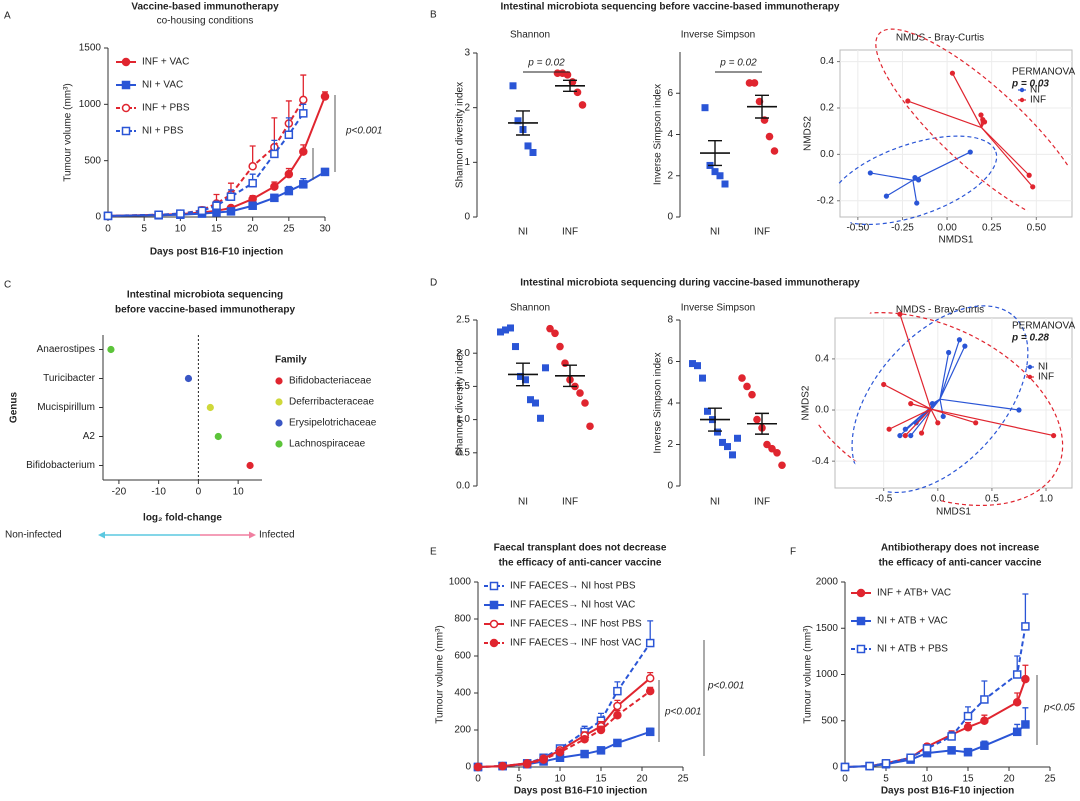 This screenshot has height=801, width=1080. I want to click on confidence-ellipse, so click(977, 127).